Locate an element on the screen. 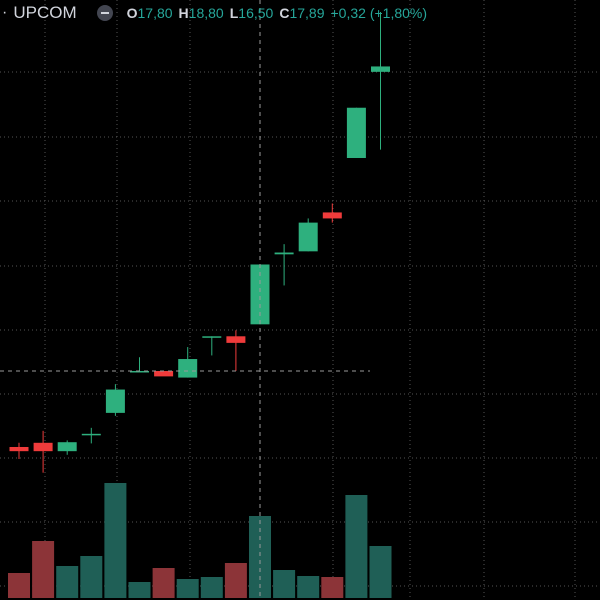 The width and height of the screenshot is (600, 600). open-value: 17,80 is located at coordinates (155, 13).